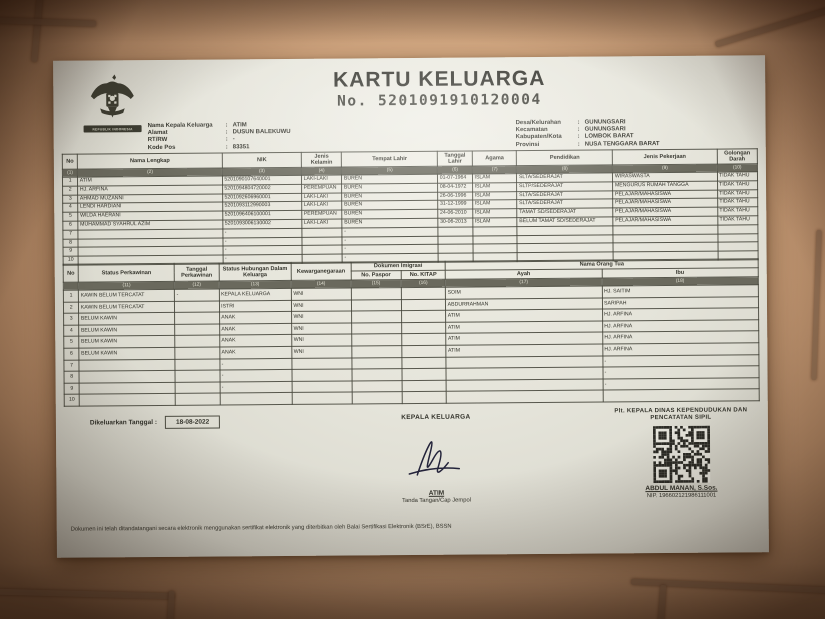  What do you see at coordinates (70, 182) in the screenshot?
I see `table-cell: 1` at bounding box center [70, 182].